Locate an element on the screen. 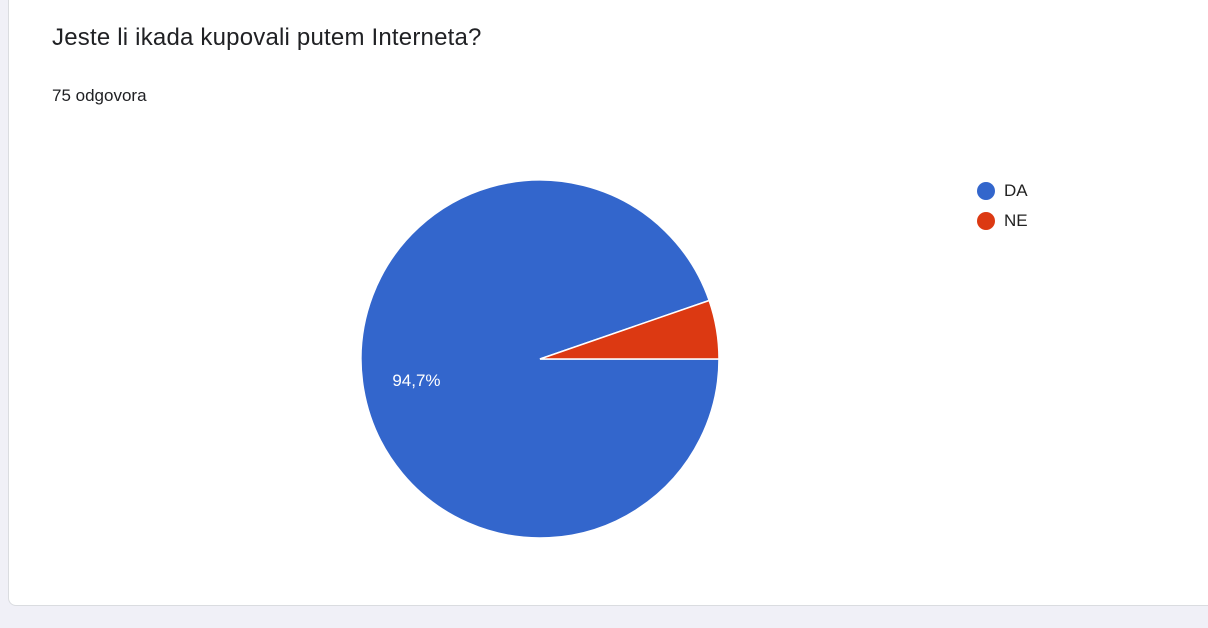 Image resolution: width=1208 pixels, height=628 pixels. chart-legend: DA NE is located at coordinates (1002, 208).